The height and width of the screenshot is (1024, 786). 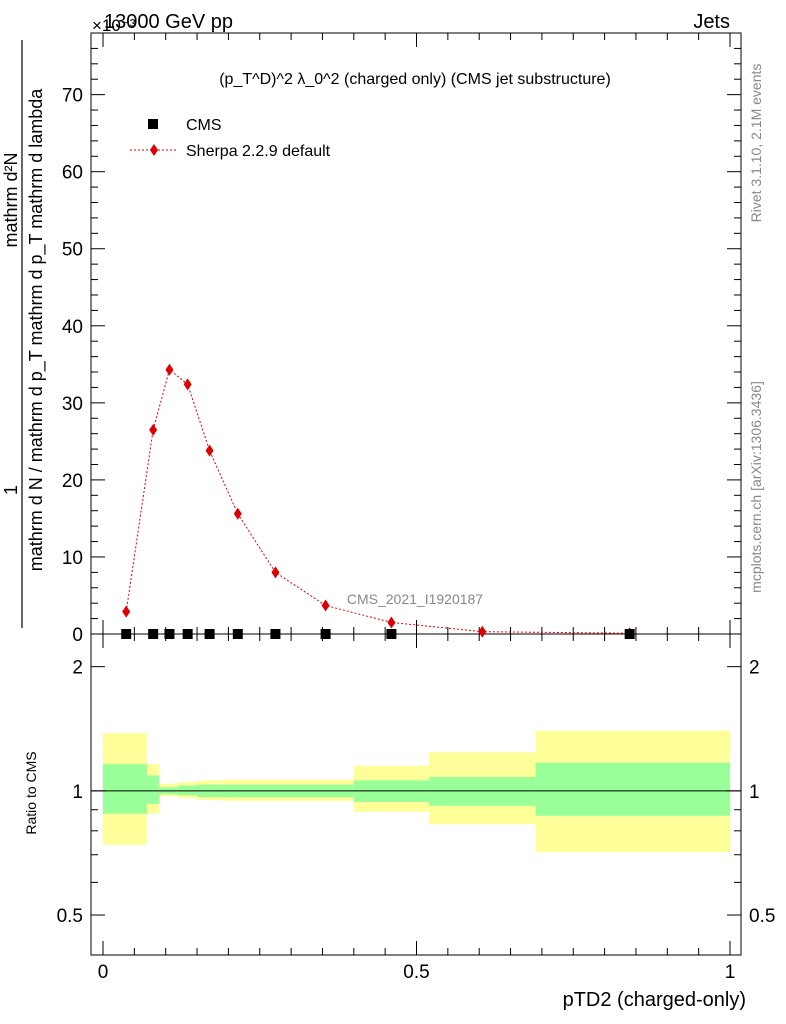 What do you see at coordinates (72, 327) in the screenshot?
I see `main-ytick-label: 40` at bounding box center [72, 327].